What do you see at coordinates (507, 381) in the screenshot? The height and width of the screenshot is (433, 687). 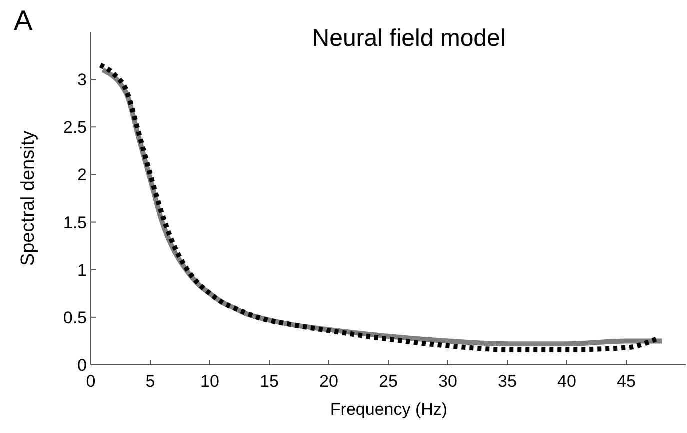 I see `x-tick-label: 35` at bounding box center [507, 381].